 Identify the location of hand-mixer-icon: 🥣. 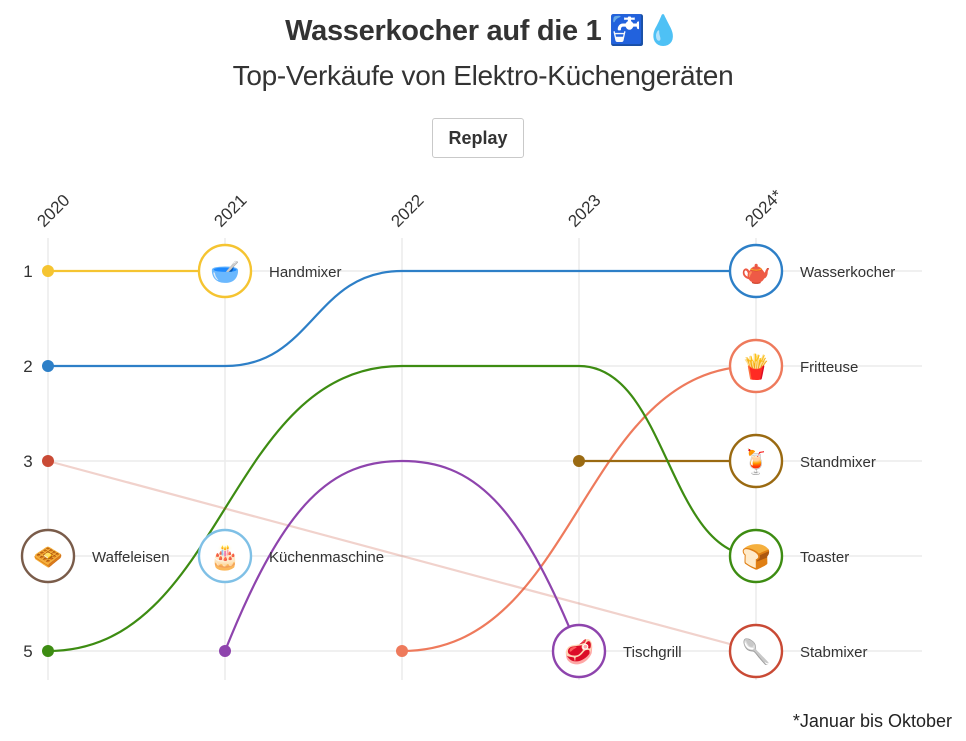
(225, 271).